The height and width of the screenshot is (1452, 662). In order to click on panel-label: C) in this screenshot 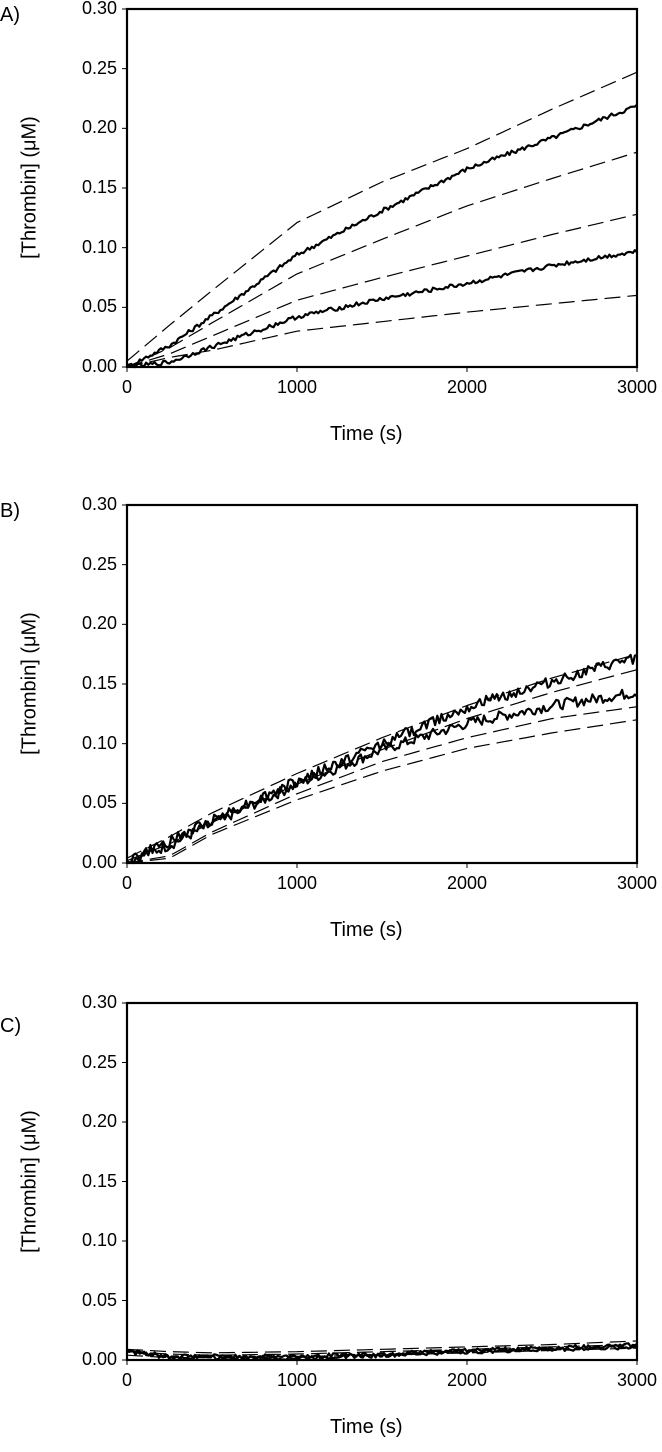, I will do `click(11, 1026)`.